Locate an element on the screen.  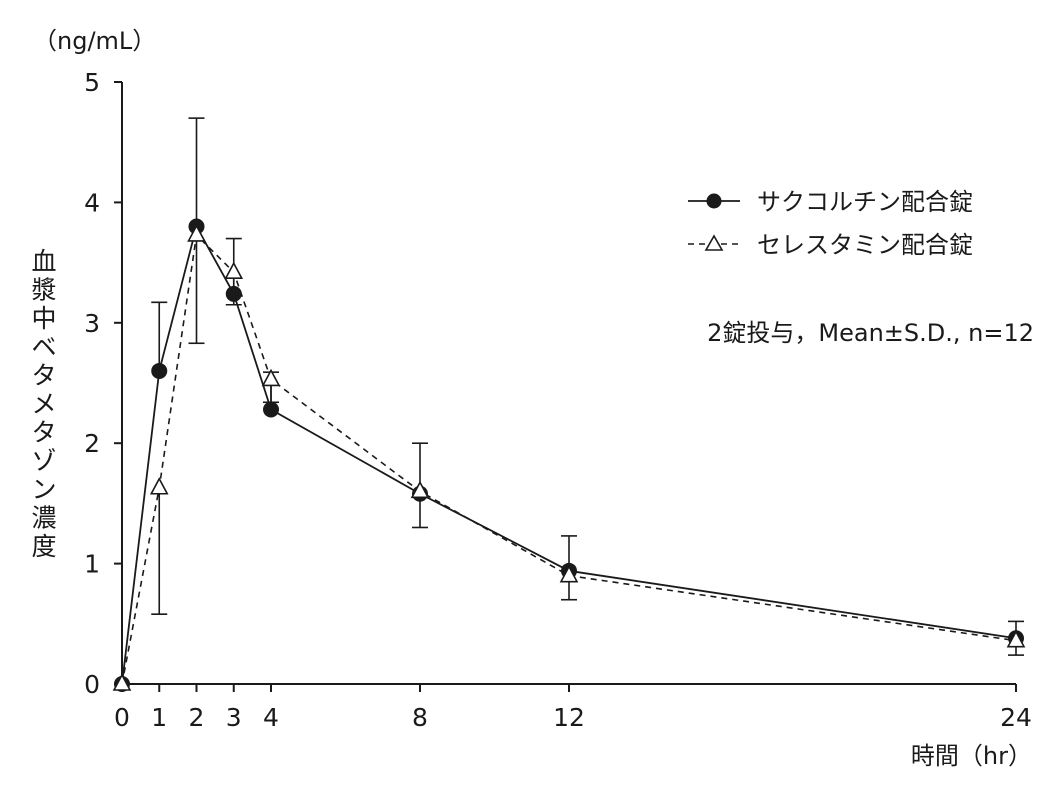
y-axis-title-char: 濃 is located at coordinates (43, 518).